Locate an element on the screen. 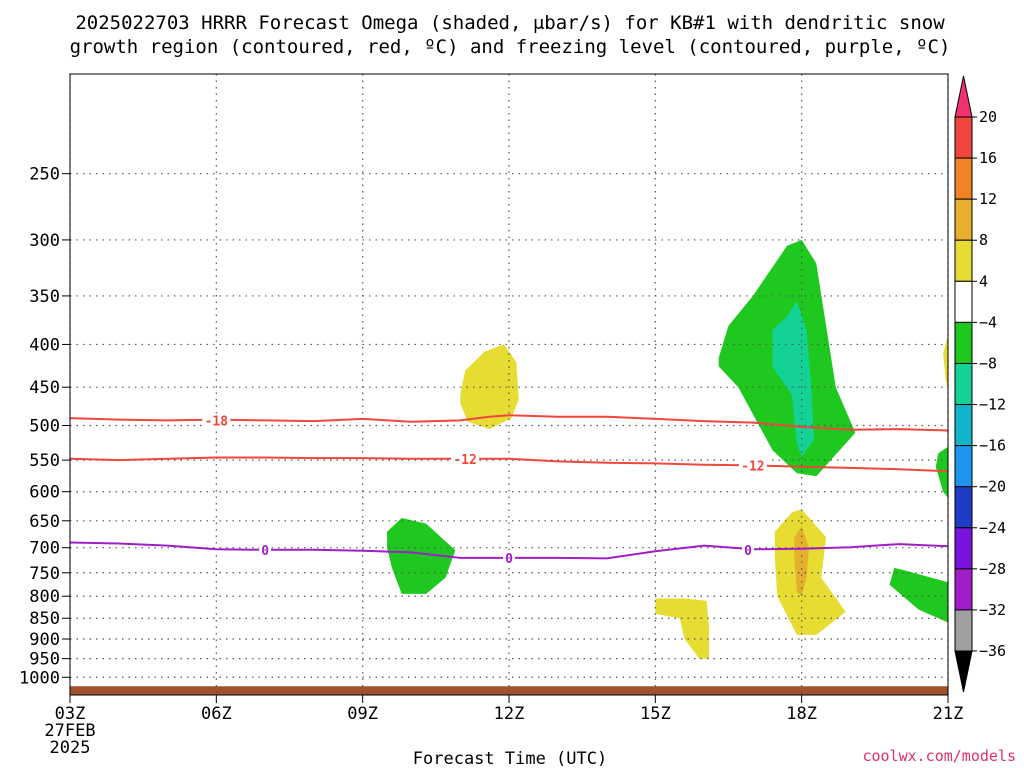 The height and width of the screenshot is (768, 1024). x-tick-label: 21Z is located at coordinates (948, 714).